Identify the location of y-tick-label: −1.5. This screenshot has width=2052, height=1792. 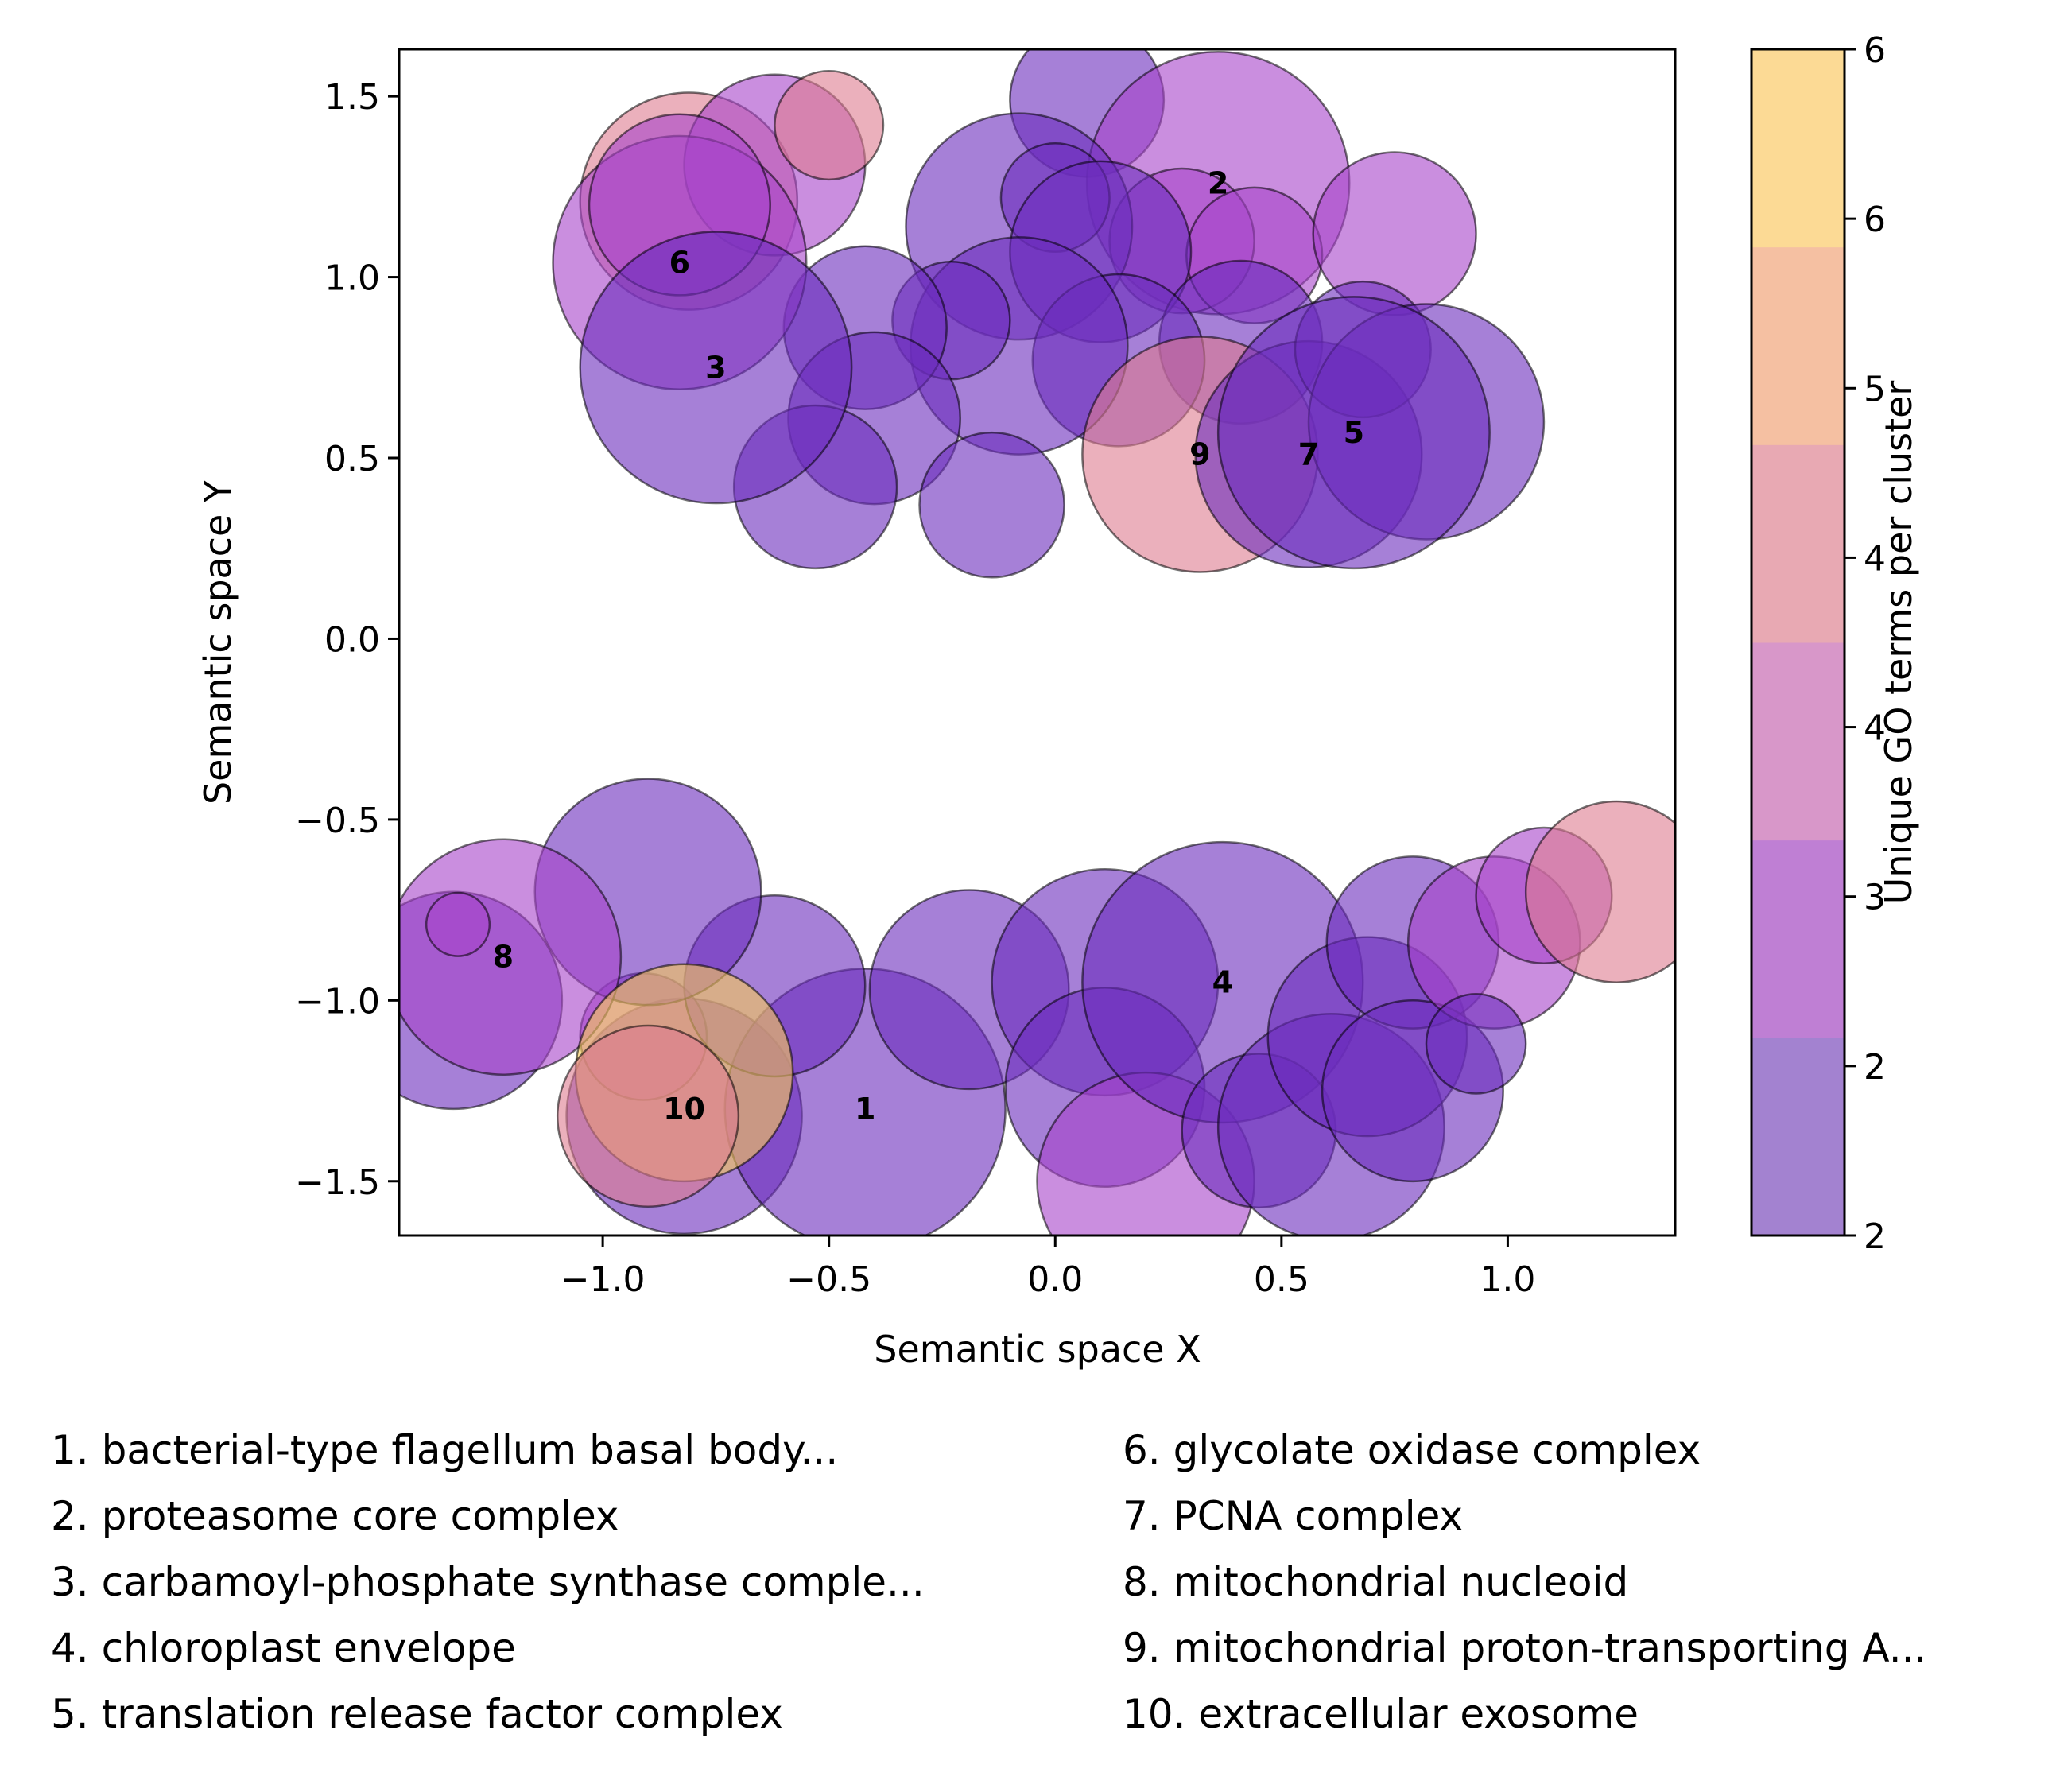
(337, 1182).